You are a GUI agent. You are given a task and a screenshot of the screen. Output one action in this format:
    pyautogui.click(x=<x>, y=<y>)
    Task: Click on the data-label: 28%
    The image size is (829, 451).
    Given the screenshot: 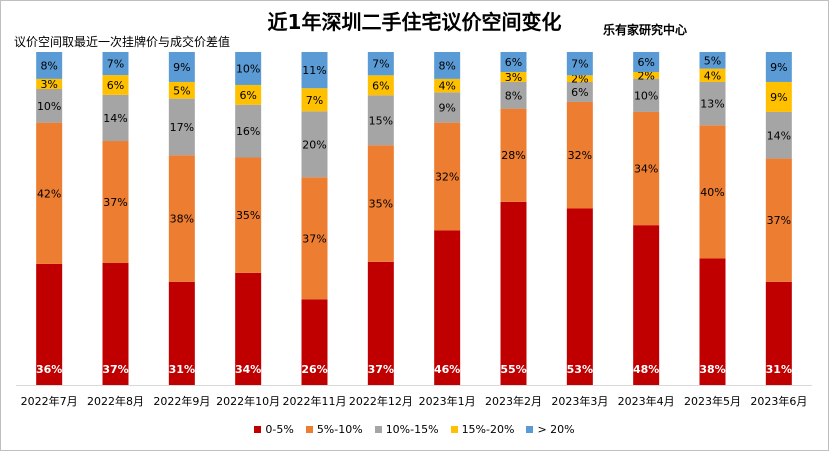 What is the action you would take?
    pyautogui.click(x=513, y=155)
    